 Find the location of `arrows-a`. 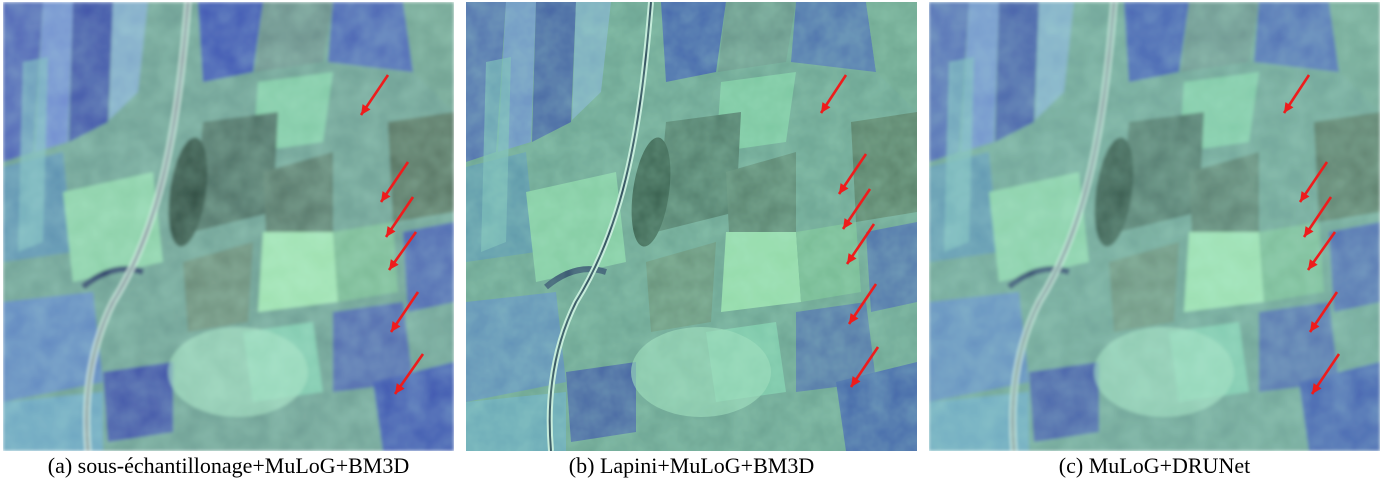

arrows-a is located at coordinates (392, 234).